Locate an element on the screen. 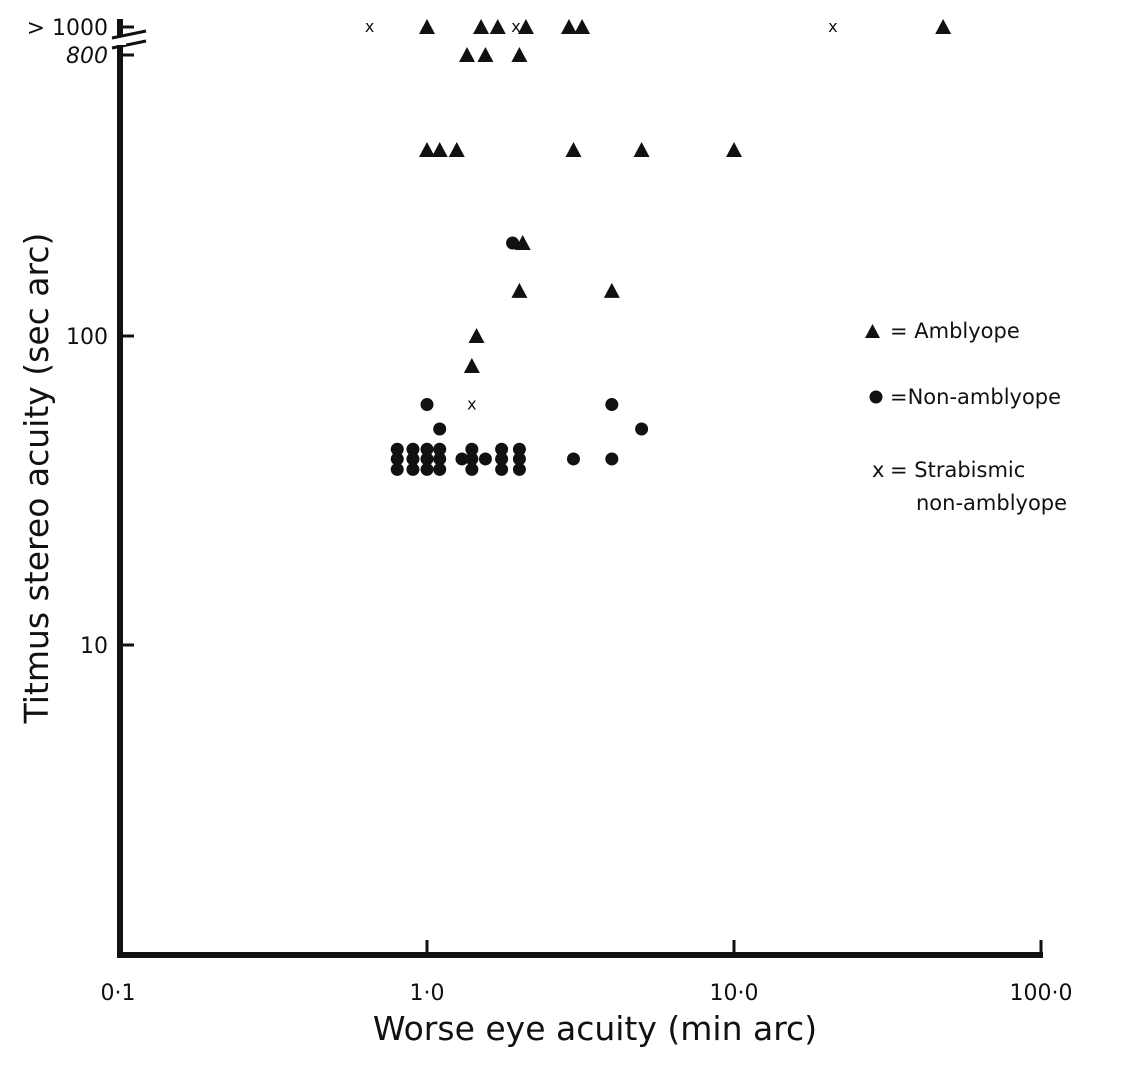 The image size is (1130, 1065). legend-label-strabismic-line2: non-amblyope is located at coordinates (991, 503).